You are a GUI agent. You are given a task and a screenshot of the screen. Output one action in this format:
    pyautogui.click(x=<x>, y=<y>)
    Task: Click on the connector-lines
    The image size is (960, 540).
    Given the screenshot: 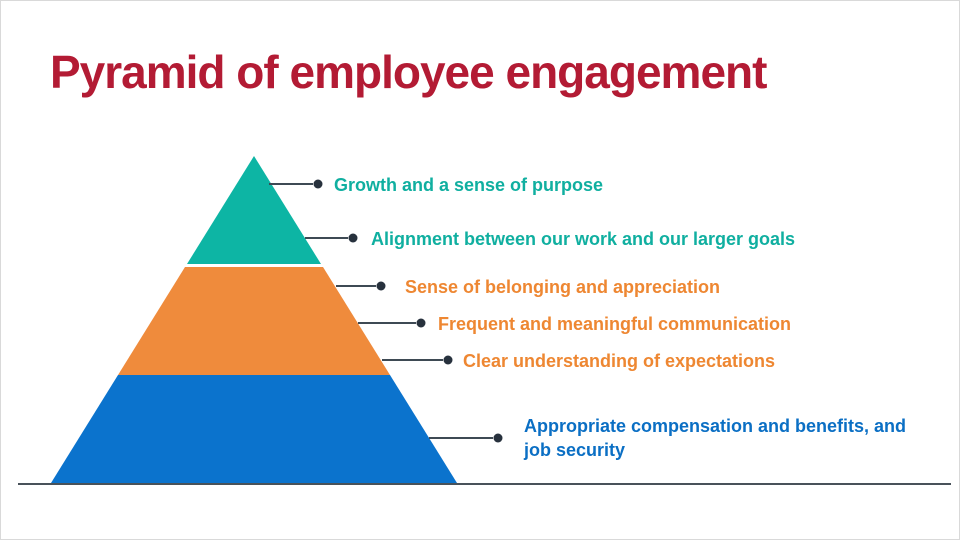 What is the action you would take?
    pyautogui.click(x=381, y=311)
    